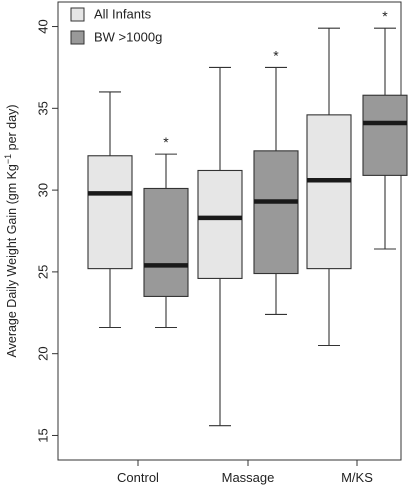 The height and width of the screenshot is (490, 410). What do you see at coordinates (8, 159) in the screenshot?
I see `y-axis-title-superscript: −1` at bounding box center [8, 159].